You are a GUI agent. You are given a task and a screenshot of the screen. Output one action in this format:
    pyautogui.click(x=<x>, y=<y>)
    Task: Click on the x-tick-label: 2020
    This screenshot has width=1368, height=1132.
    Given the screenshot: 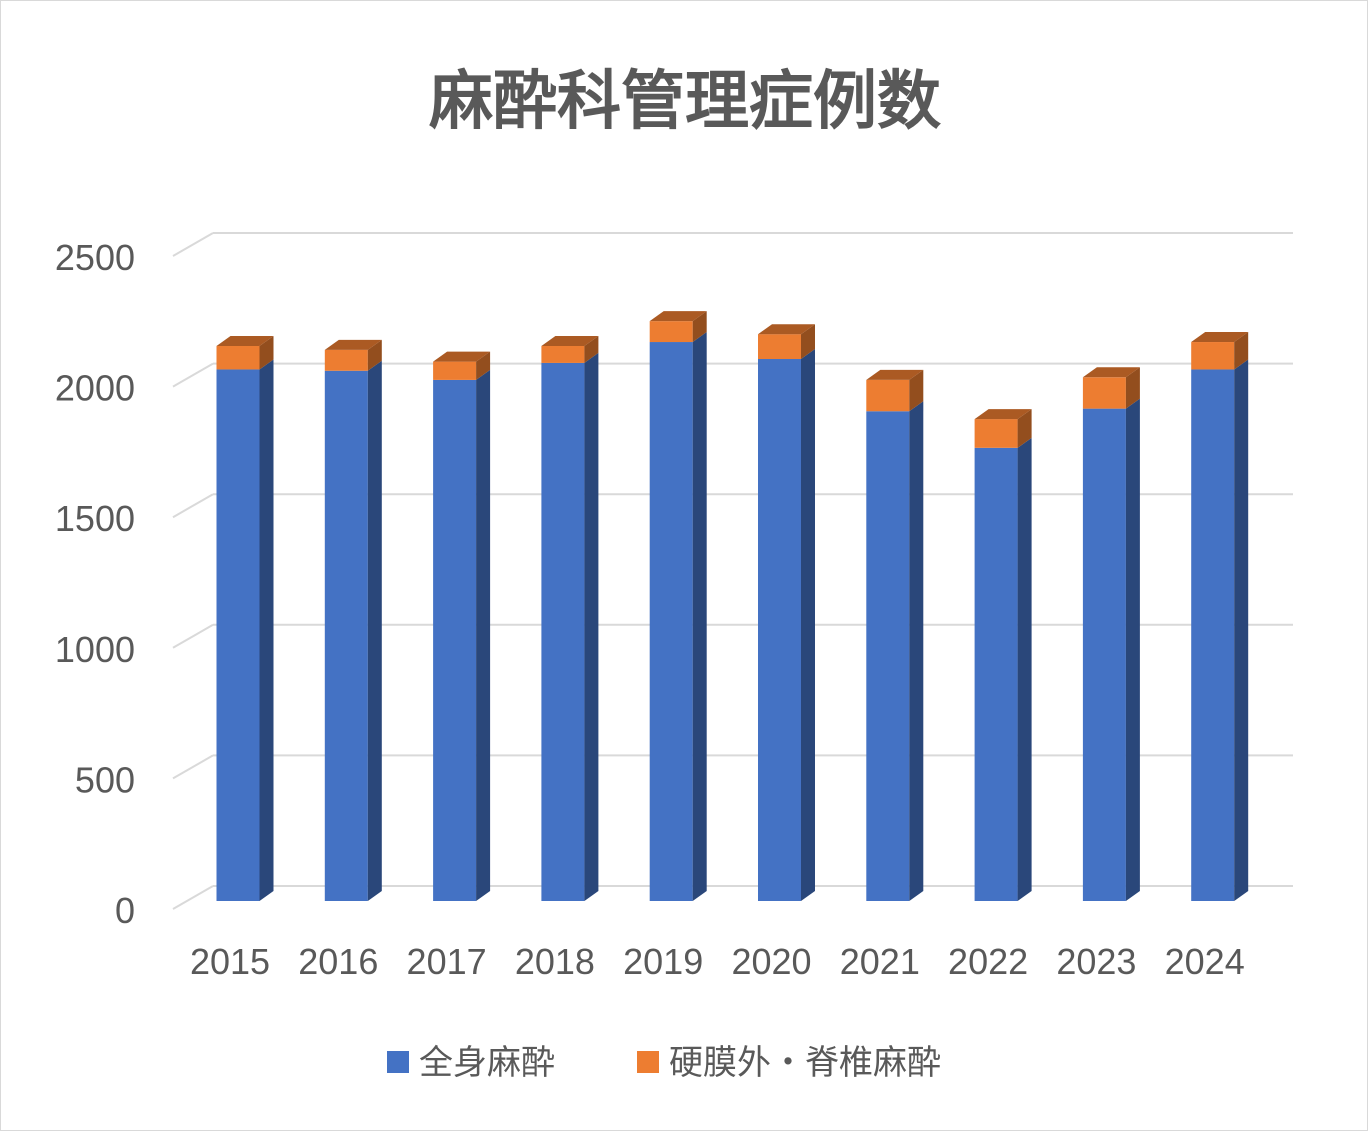 What is the action you would take?
    pyautogui.click(x=771, y=961)
    